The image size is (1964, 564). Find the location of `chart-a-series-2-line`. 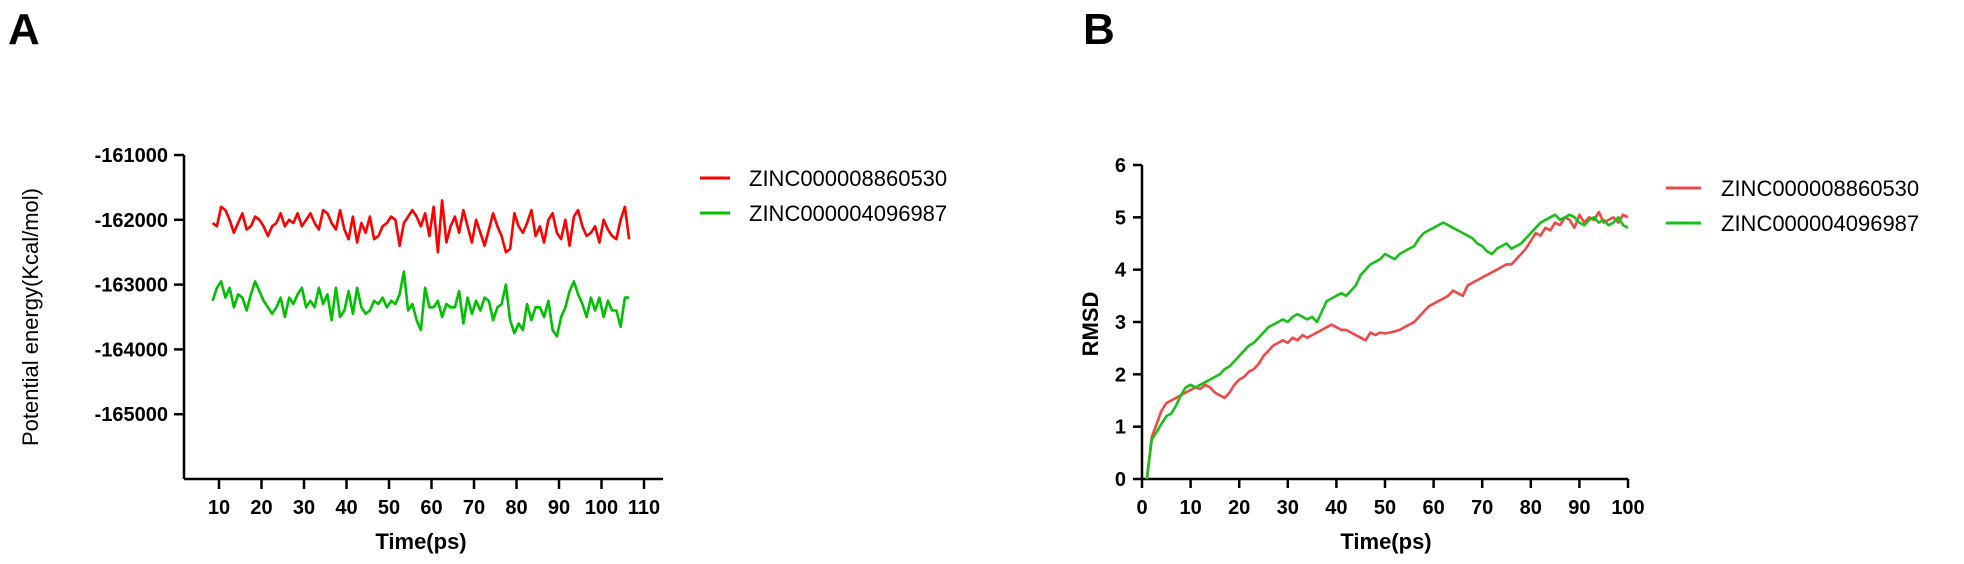

chart-a-series-2-line is located at coordinates (420, 304).